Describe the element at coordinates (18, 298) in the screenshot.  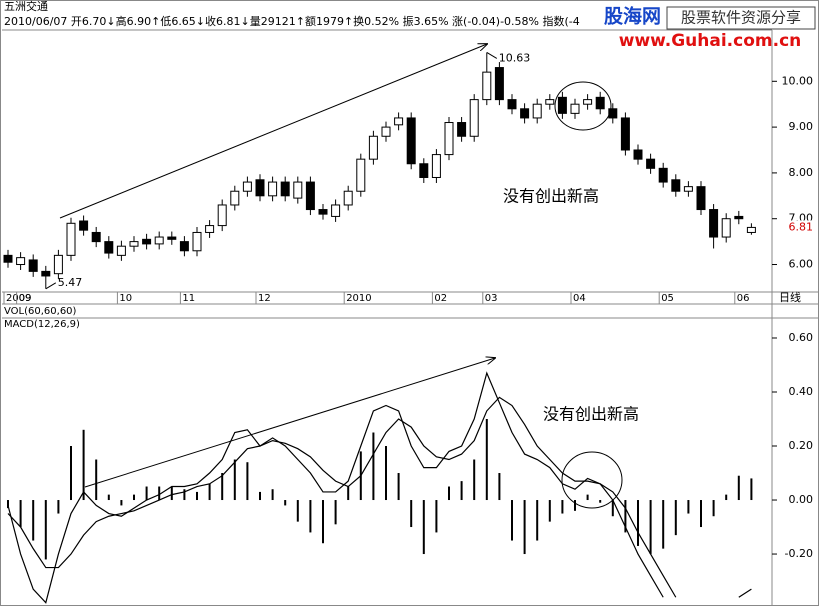
I see `x-tick-label: 2009` at that location.